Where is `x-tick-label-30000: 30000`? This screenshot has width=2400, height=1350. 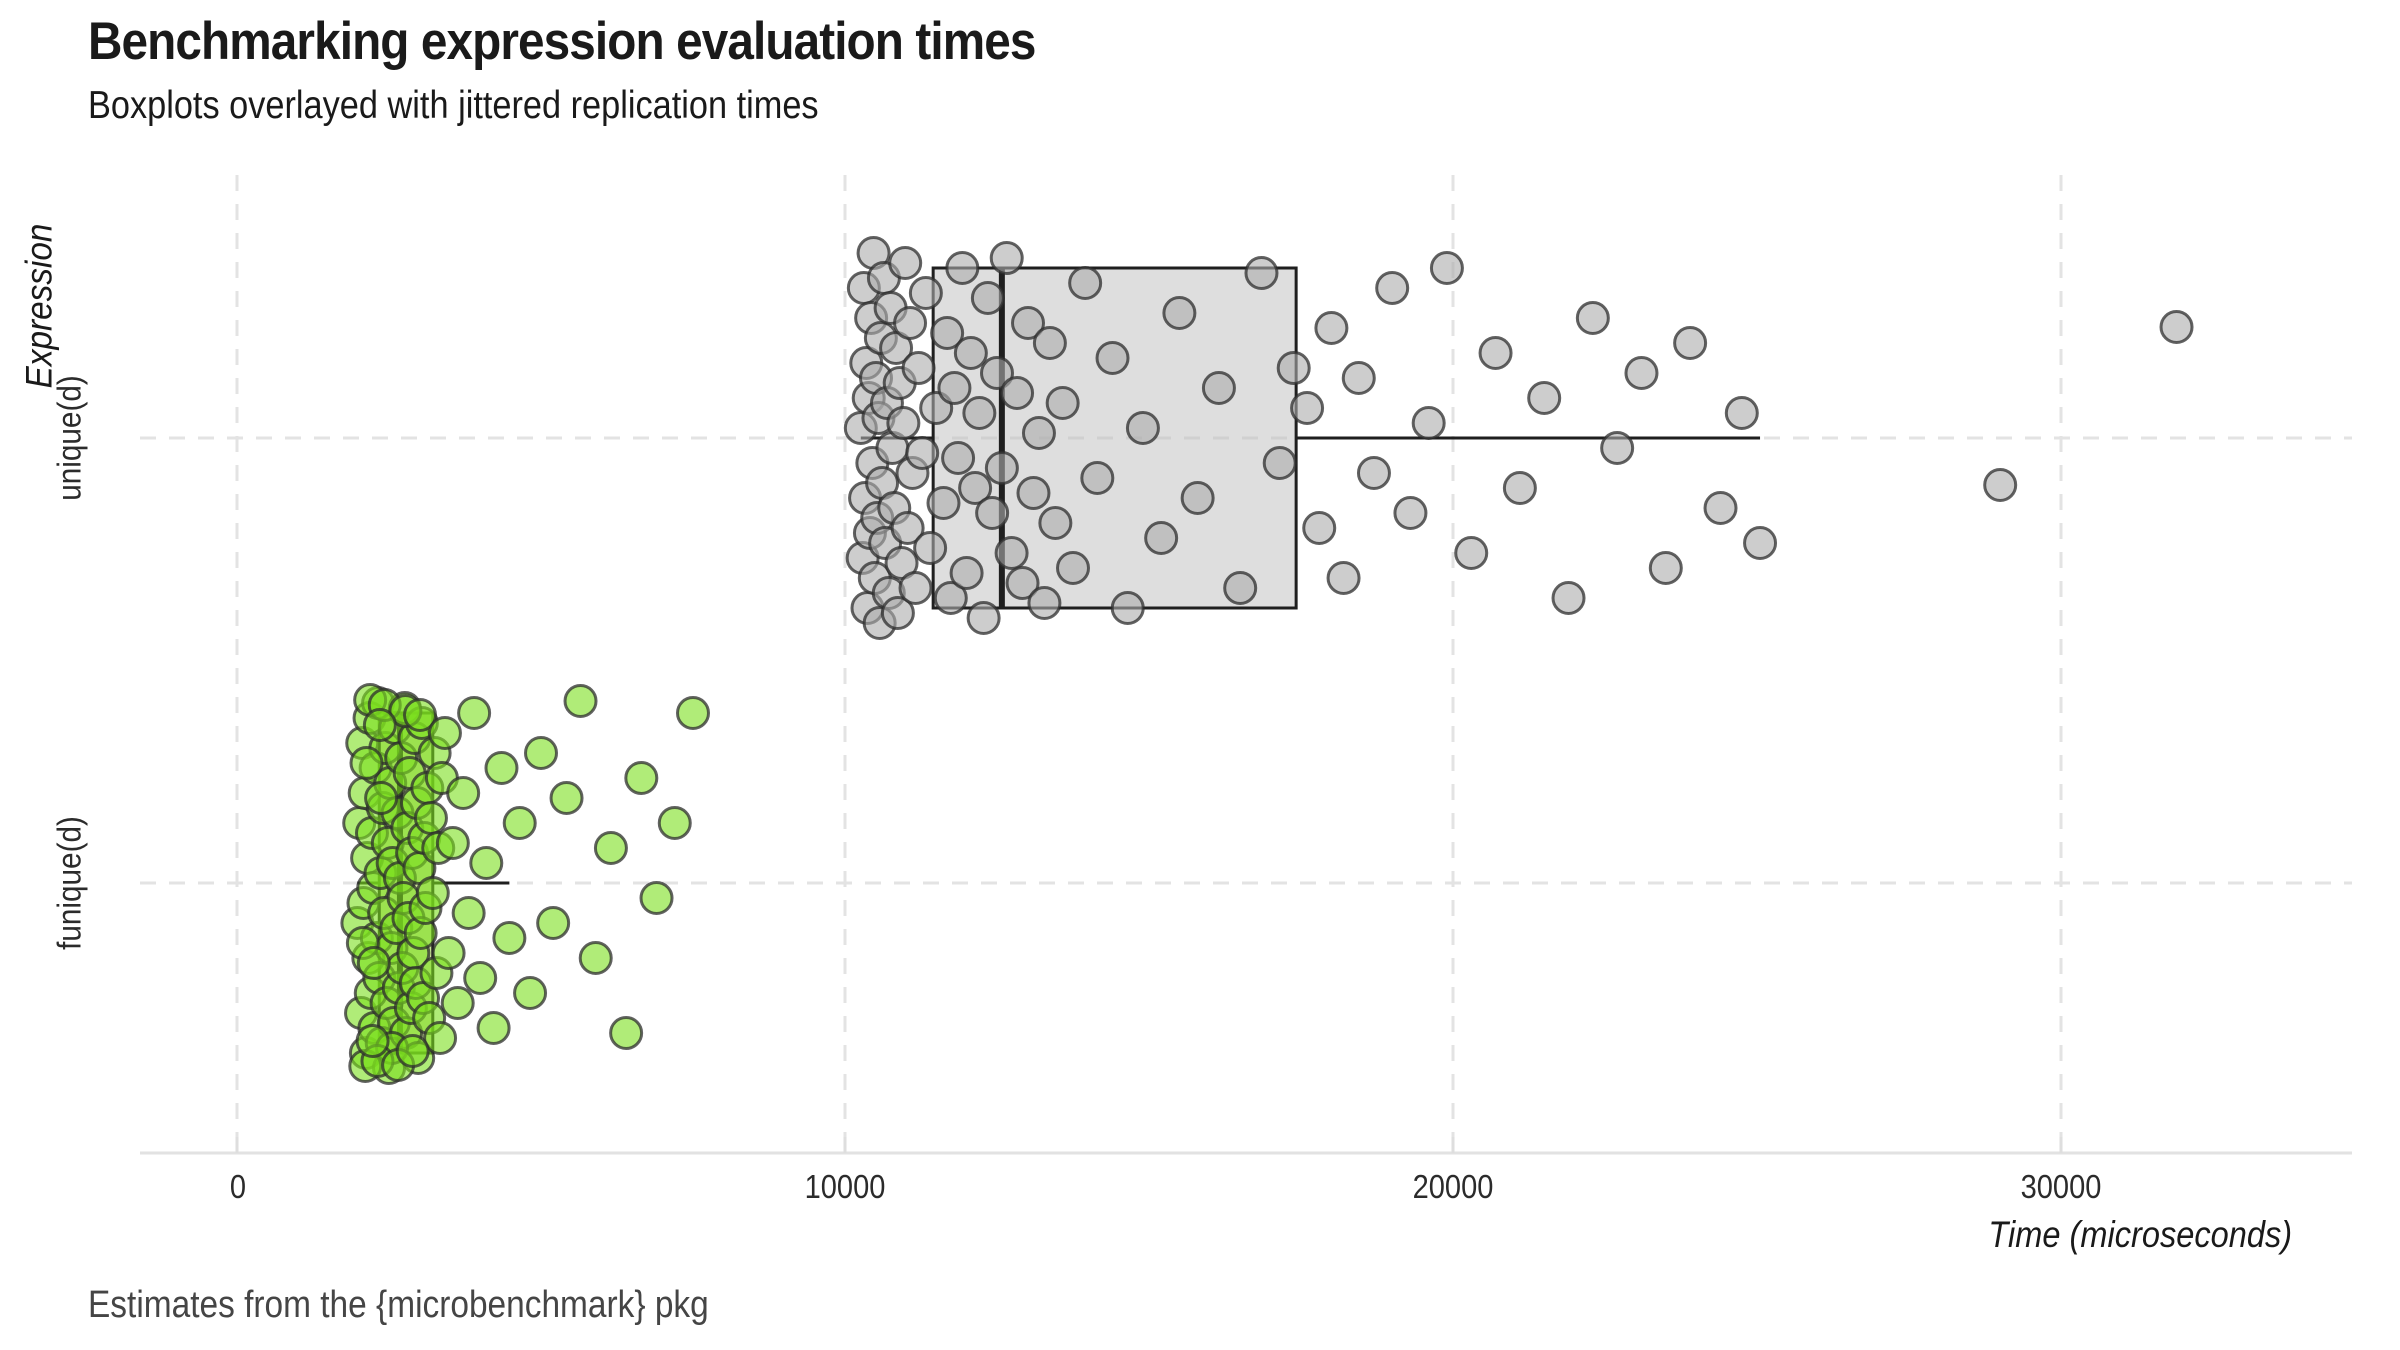 x-tick-label-30000: 30000 is located at coordinates (2061, 1186).